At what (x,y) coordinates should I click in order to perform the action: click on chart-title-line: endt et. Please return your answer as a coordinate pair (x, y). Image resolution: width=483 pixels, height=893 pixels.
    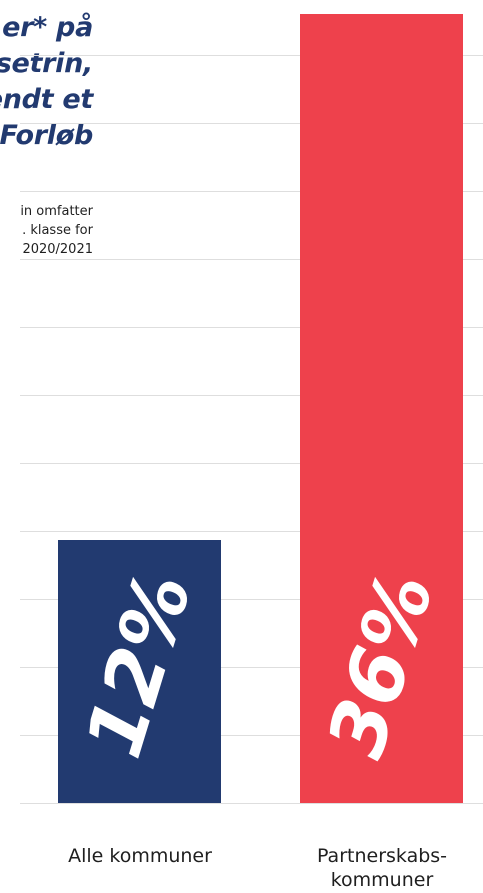
    Looking at the image, I should click on (46, 99).